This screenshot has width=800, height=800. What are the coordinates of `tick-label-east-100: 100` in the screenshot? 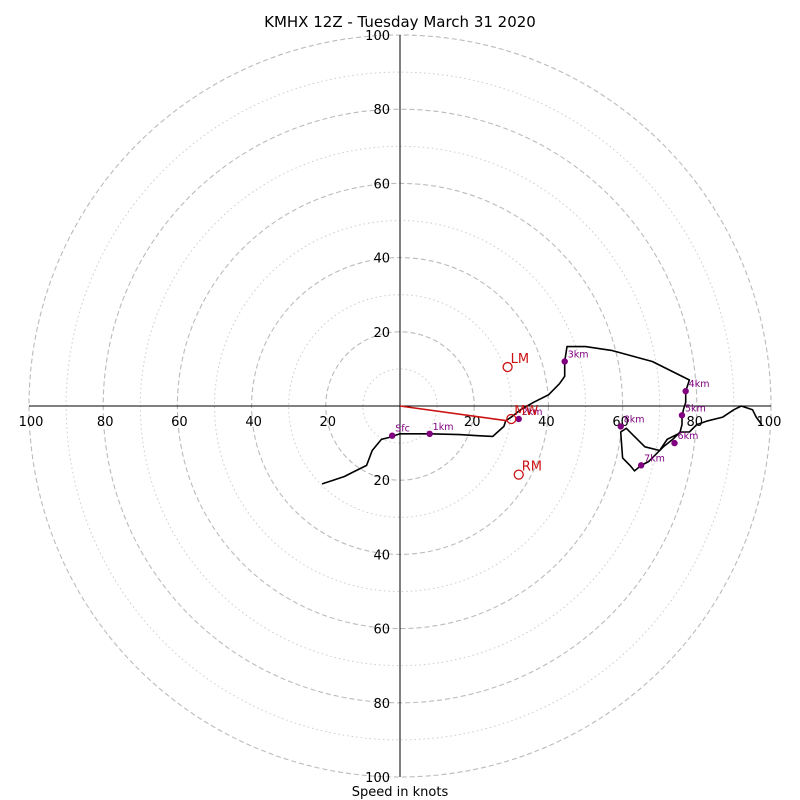 It's located at (769, 422).